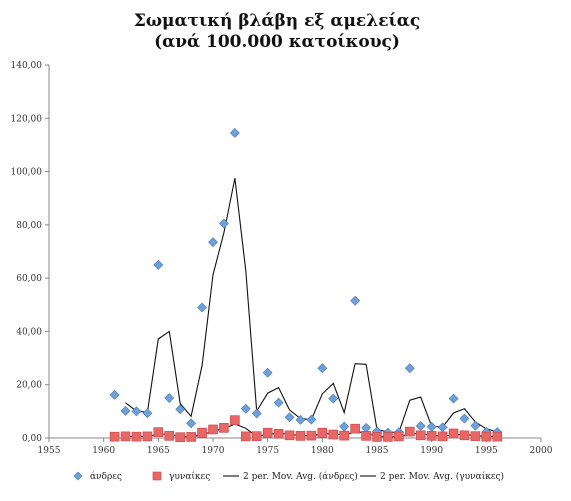  Describe the element at coordinates (189, 476) in the screenshot. I see `legend-label-1: γυναίκες` at that location.